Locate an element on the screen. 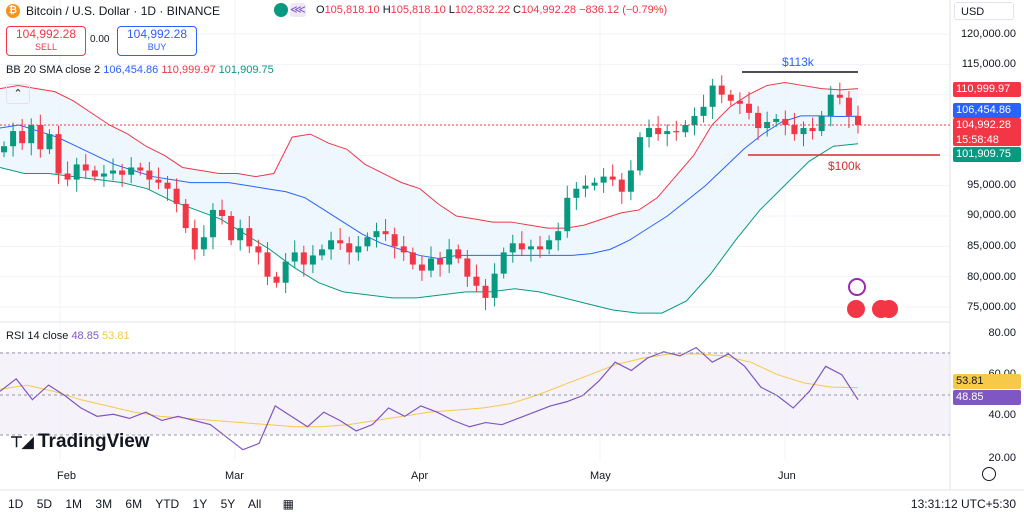 The image size is (1024, 512). range-1m: 1M is located at coordinates (74, 504).